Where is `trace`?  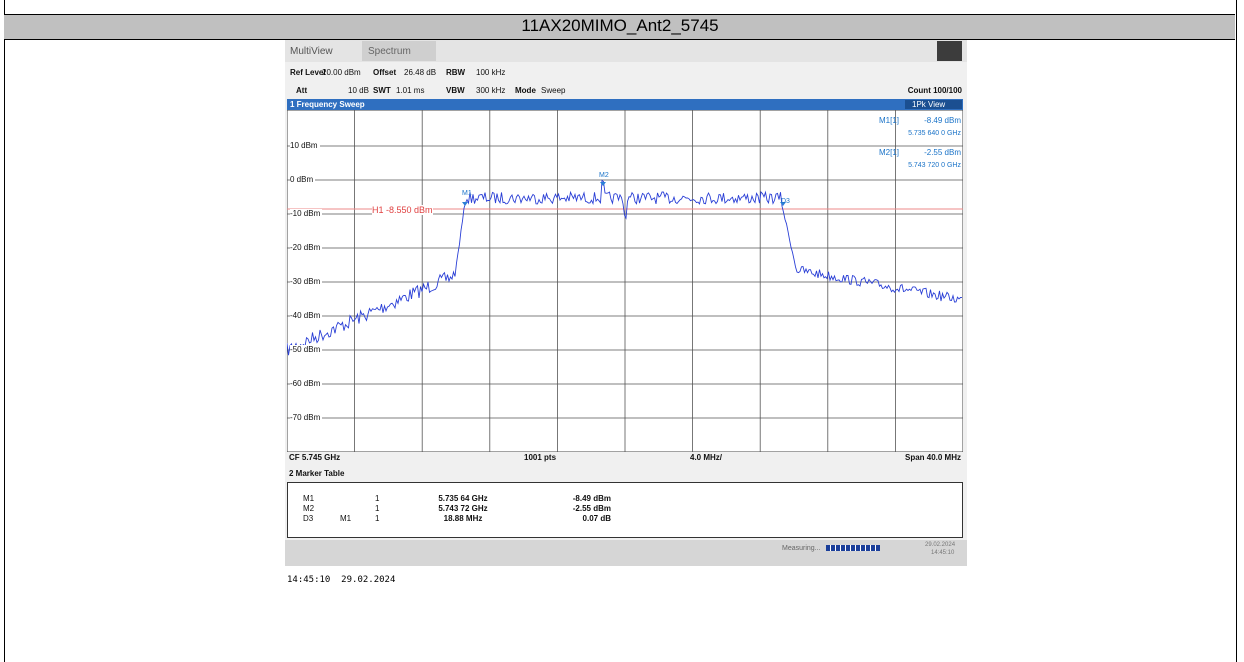
trace is located at coordinates (625, 267).